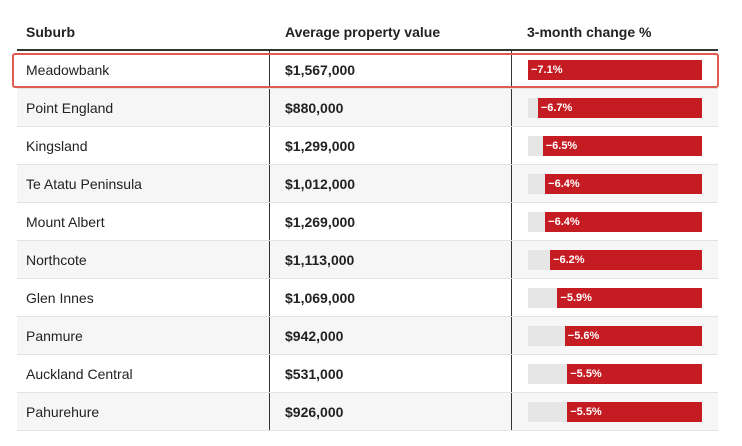 The width and height of the screenshot is (742, 446). I want to click on table-row: Point England $880,000 −6.7%, so click(367, 108).